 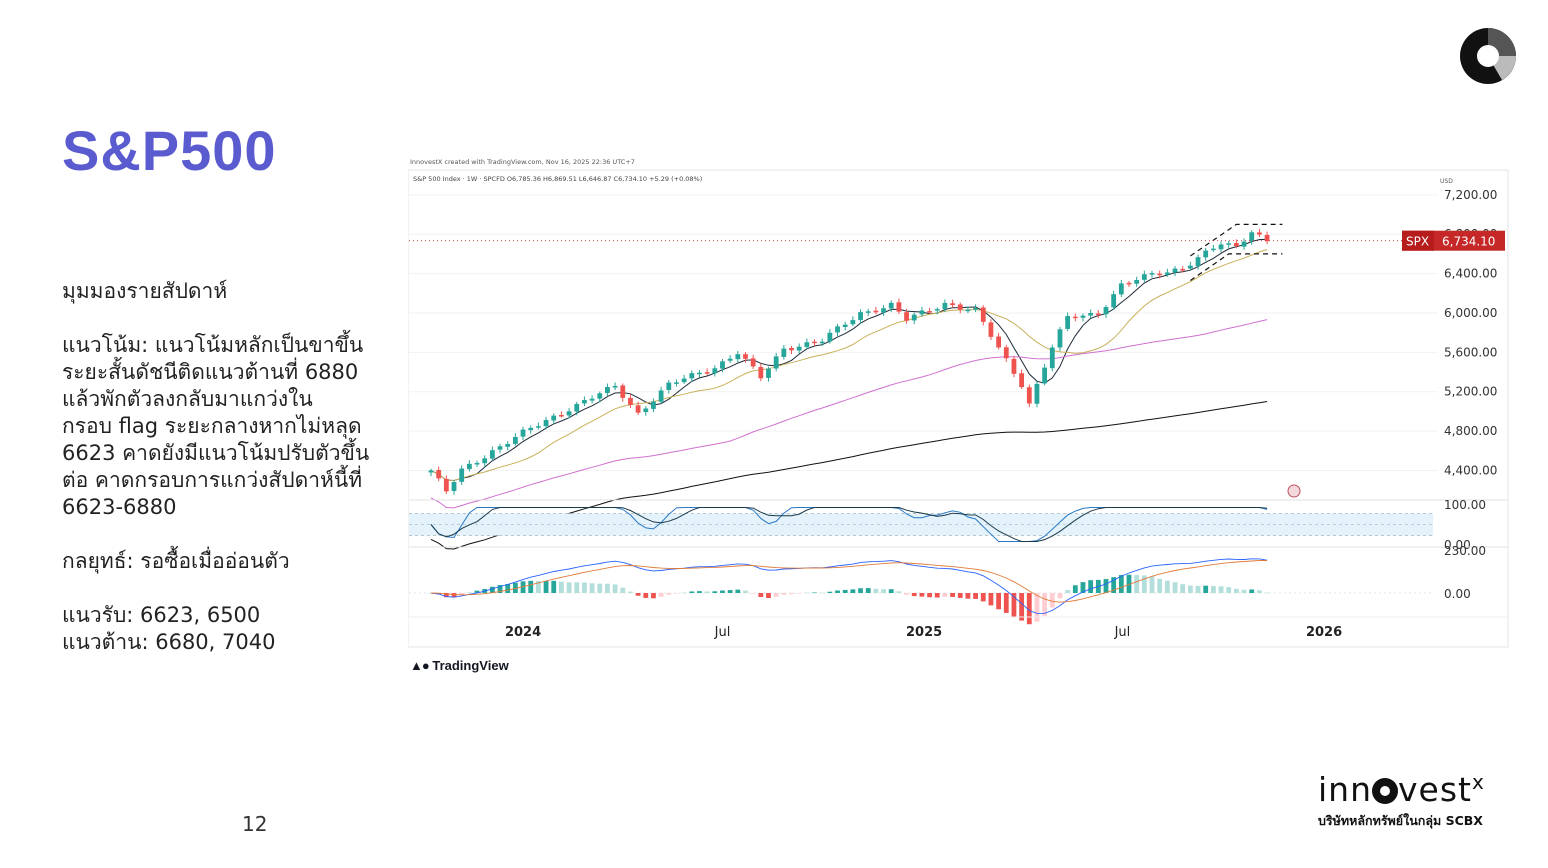 I want to click on x-tick-label: 2026, so click(x=1324, y=632).